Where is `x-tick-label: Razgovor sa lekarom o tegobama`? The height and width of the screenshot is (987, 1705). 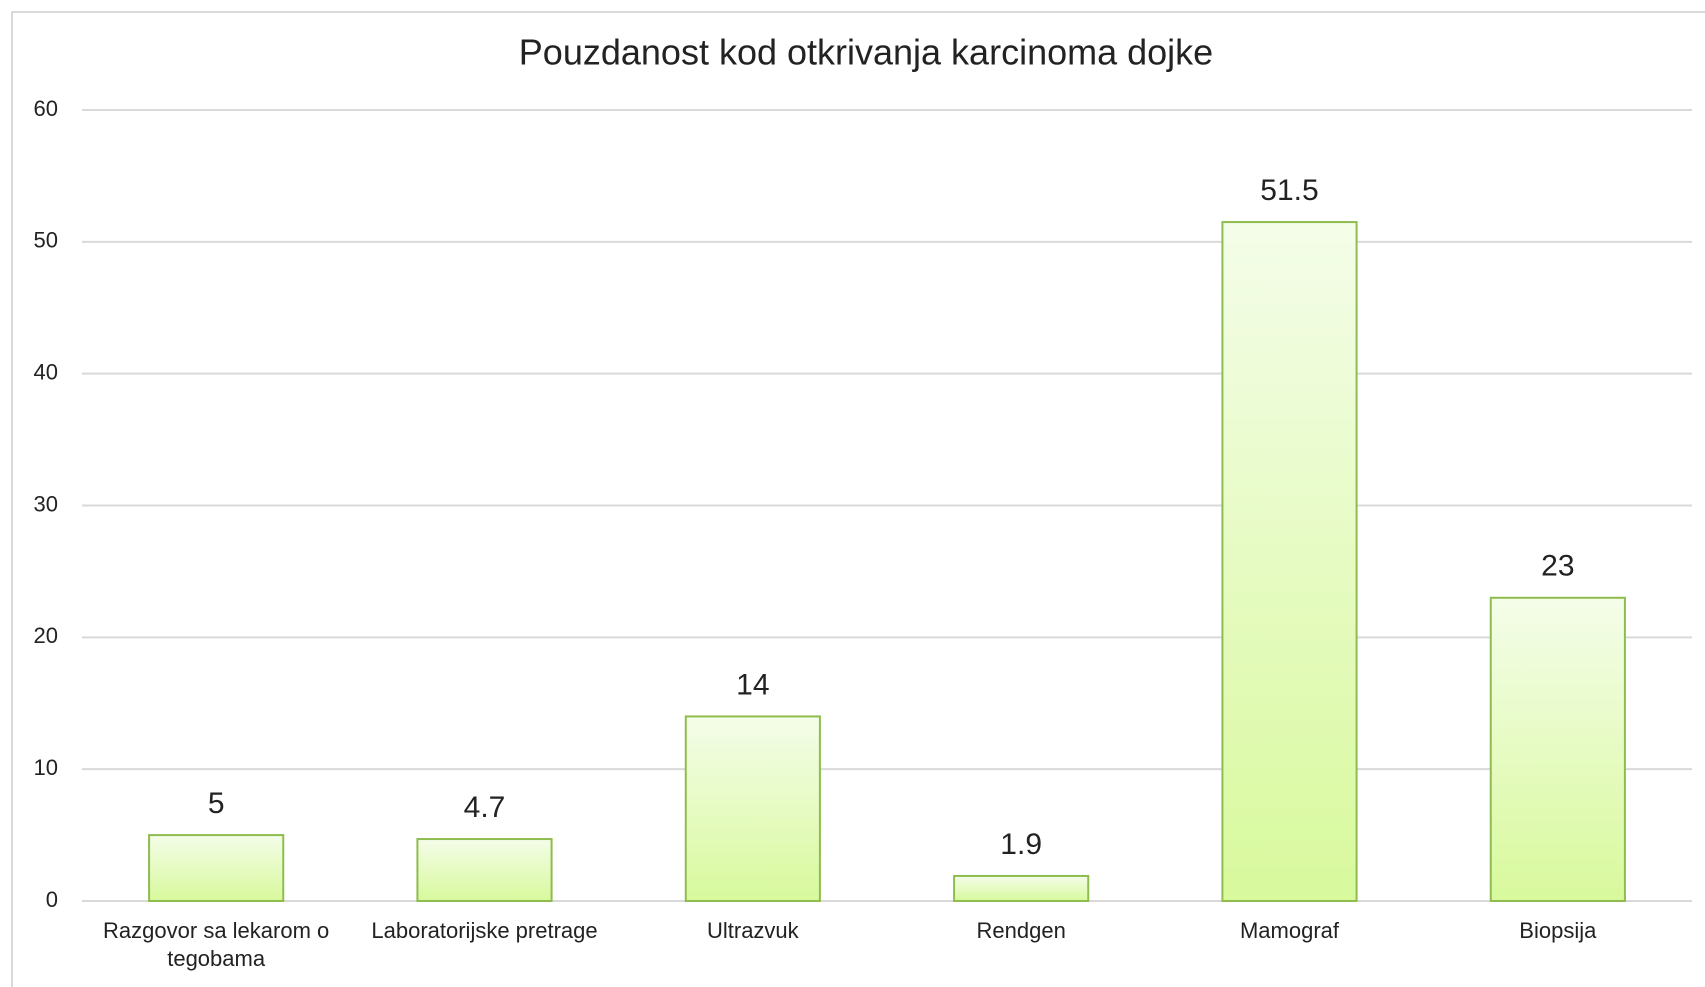
x-tick-label: Razgovor sa lekarom o tegobama is located at coordinates (216, 944).